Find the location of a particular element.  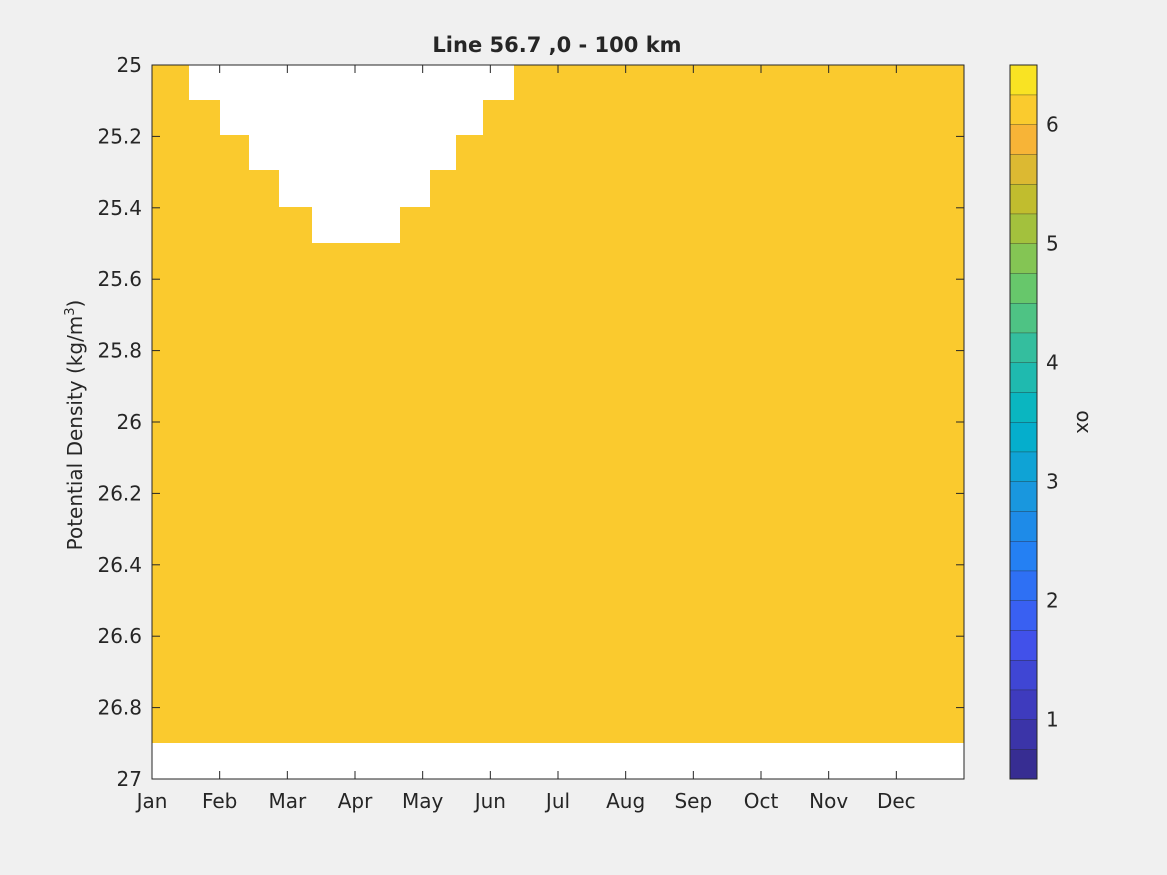

colorbar-tick-label: 1 is located at coordinates (1052, 720).